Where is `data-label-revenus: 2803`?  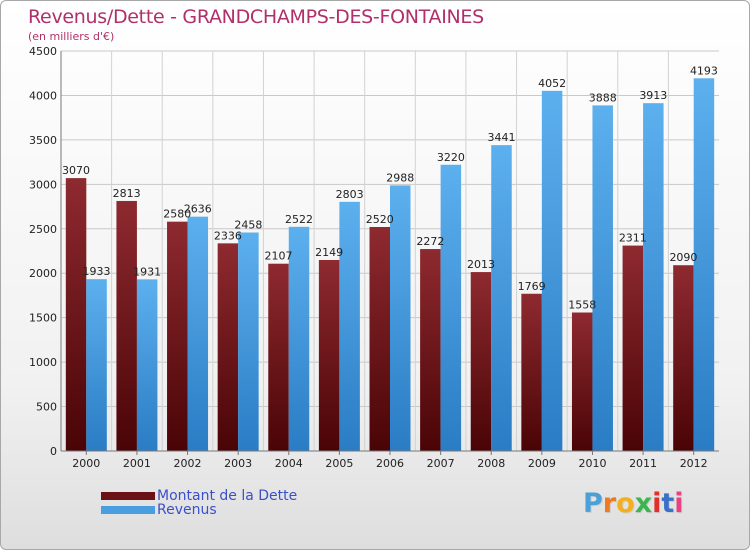
data-label-revenus: 2803 is located at coordinates (350, 194).